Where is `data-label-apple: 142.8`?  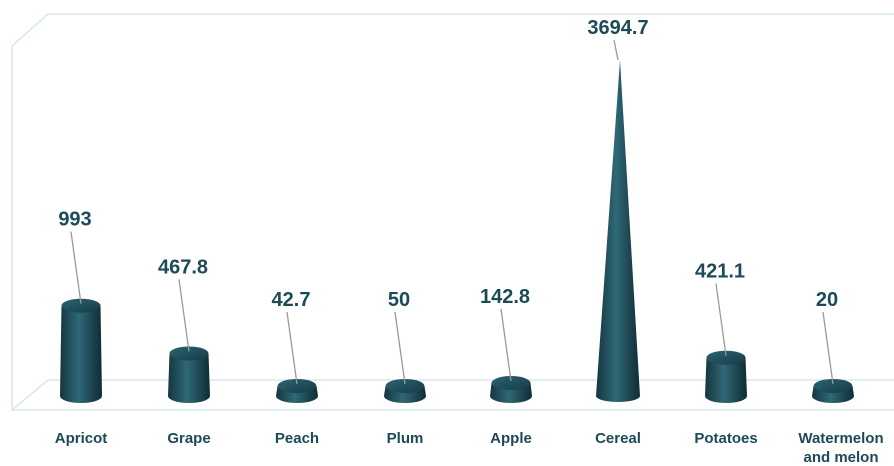
data-label-apple: 142.8 is located at coordinates (505, 297).